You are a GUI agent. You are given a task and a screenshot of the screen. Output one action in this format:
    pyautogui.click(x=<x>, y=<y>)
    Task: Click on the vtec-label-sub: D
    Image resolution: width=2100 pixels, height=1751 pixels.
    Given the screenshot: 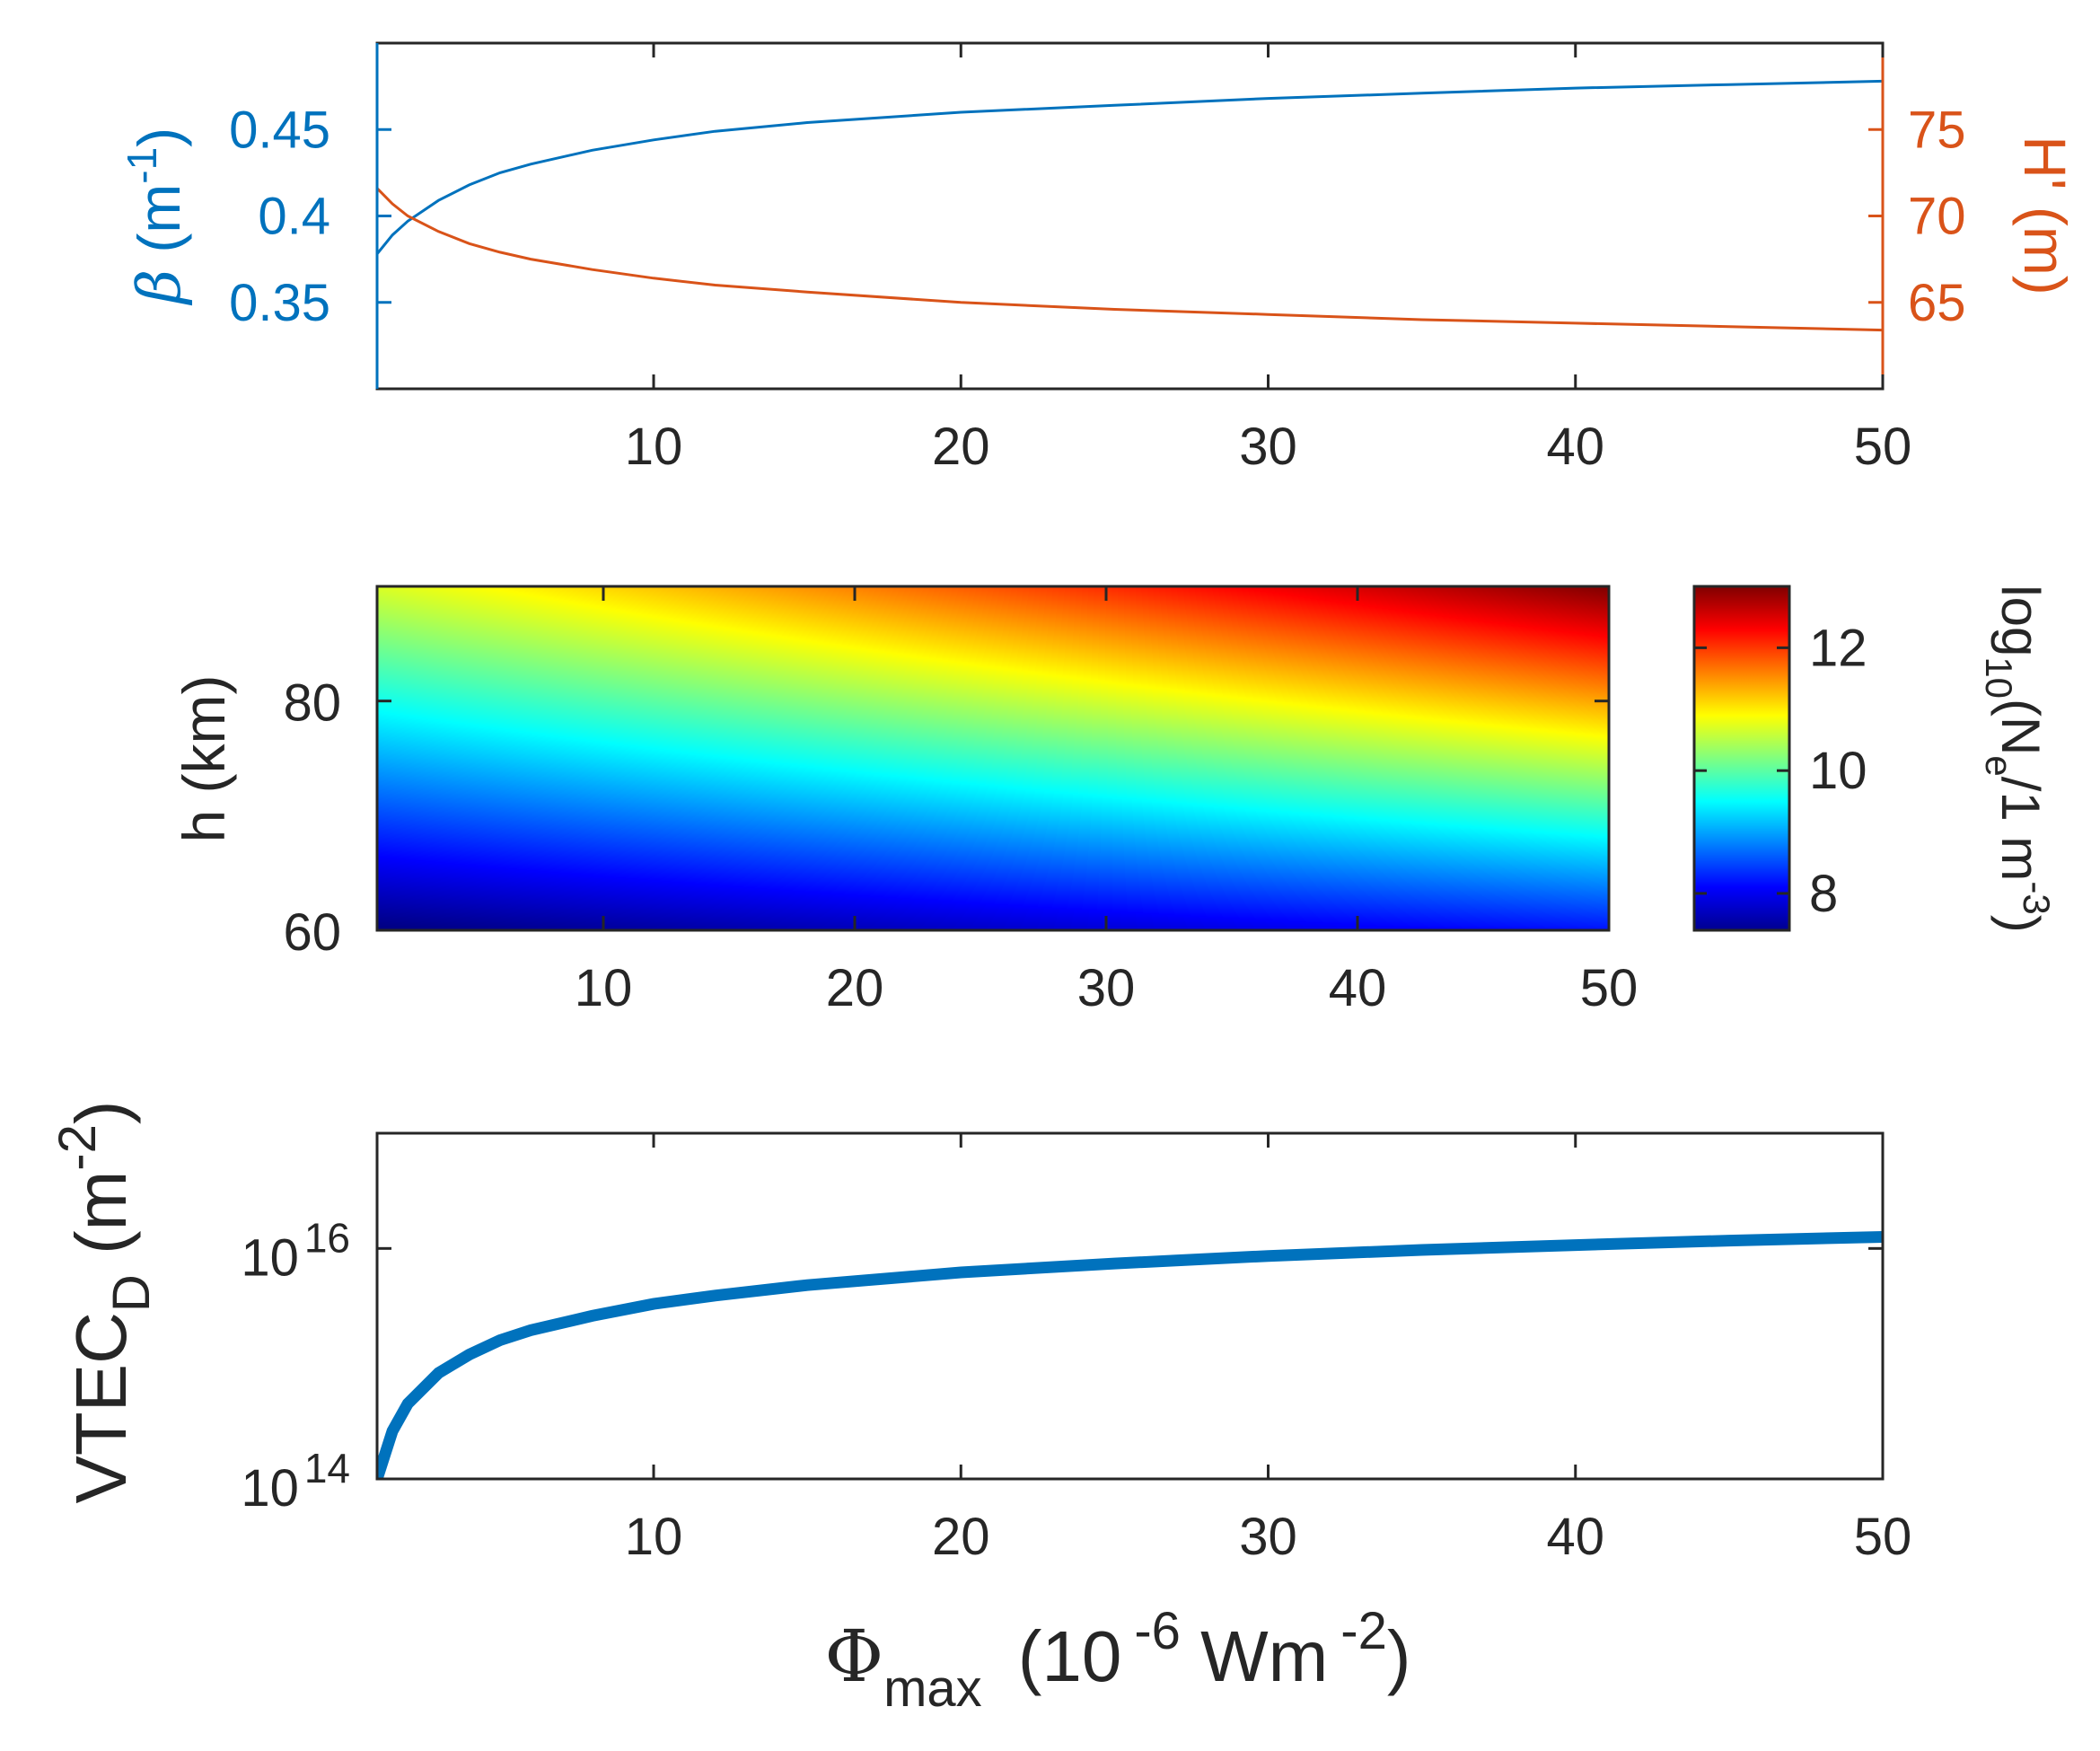 What is the action you would take?
    pyautogui.click(x=131, y=1293)
    